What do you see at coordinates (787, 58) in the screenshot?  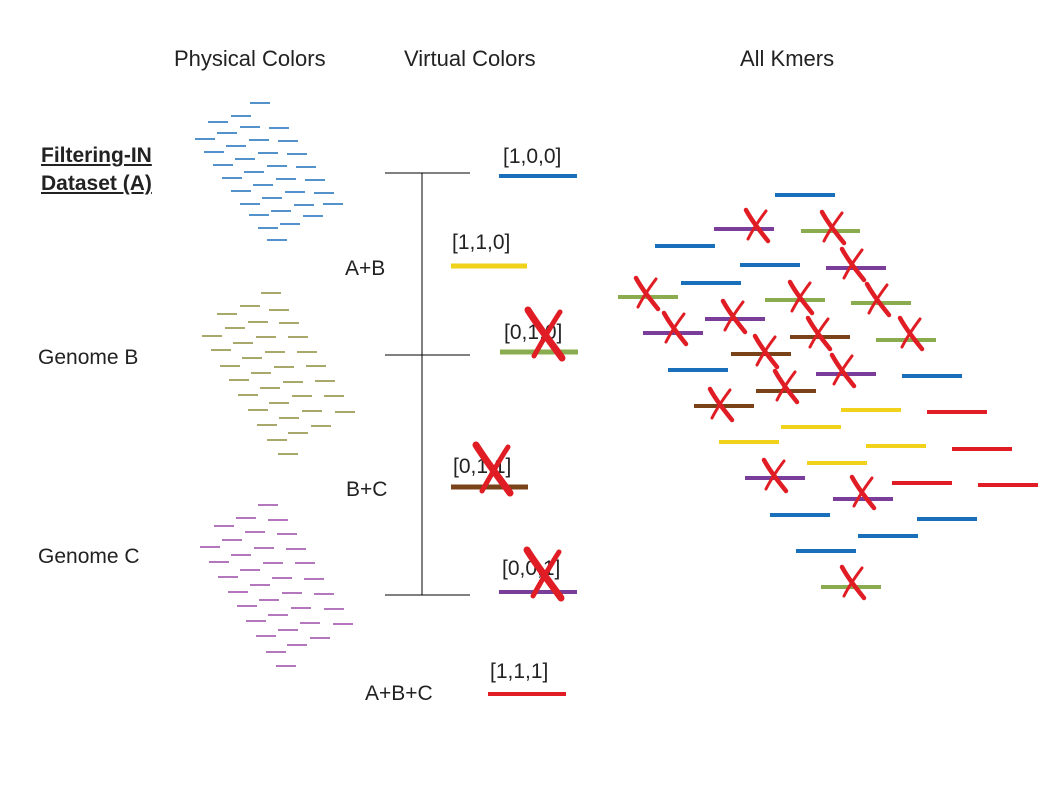 I see `all-kmers-header: All Kmers` at bounding box center [787, 58].